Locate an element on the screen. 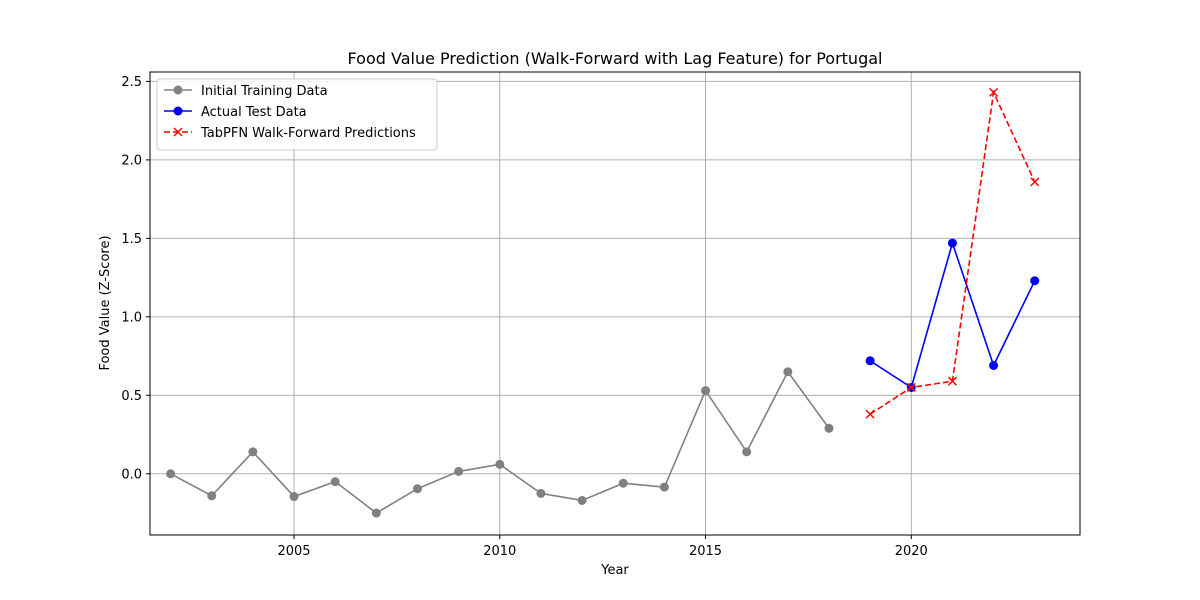  x-tick-label: 2020 is located at coordinates (911, 551).